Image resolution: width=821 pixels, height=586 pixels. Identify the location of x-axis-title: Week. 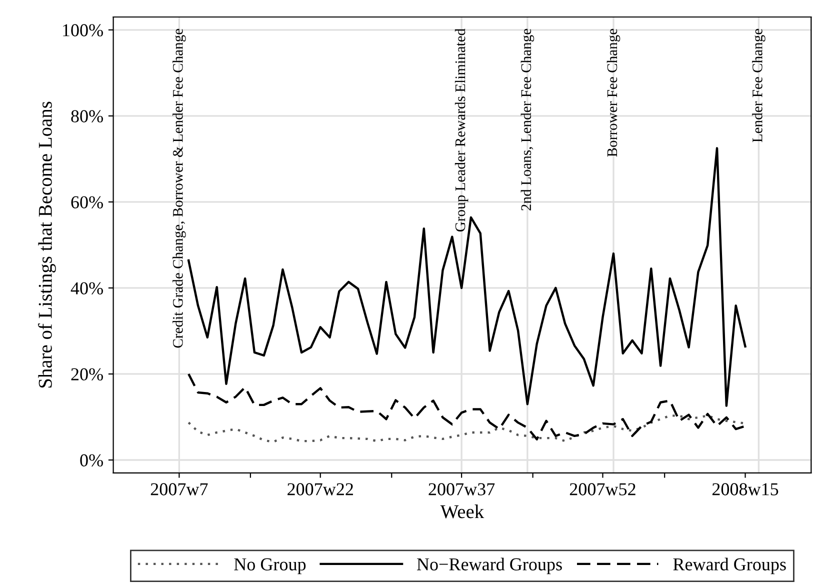
(462, 511).